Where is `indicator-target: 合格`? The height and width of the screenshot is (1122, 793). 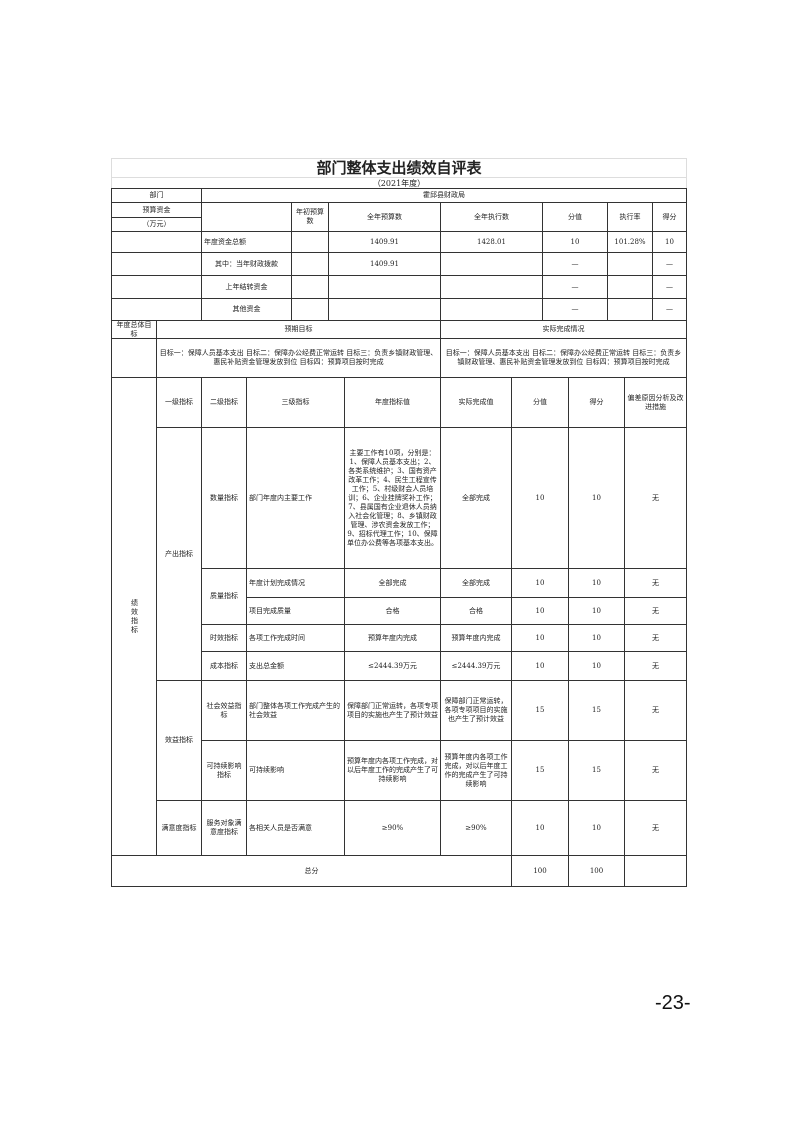 indicator-target: 合格 is located at coordinates (392, 611).